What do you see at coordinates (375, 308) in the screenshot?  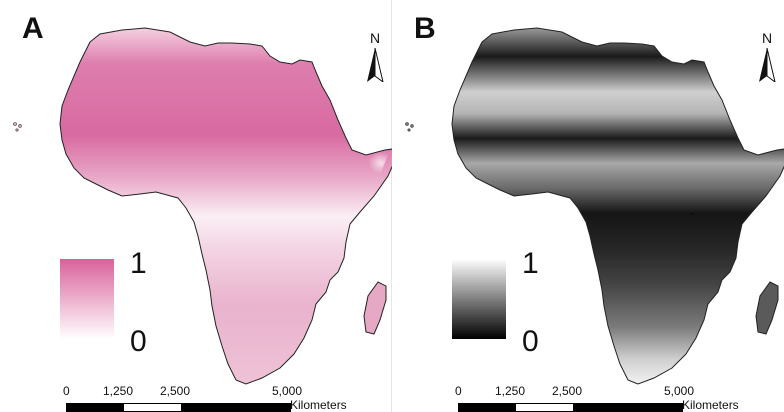 I see `madagascar-a` at bounding box center [375, 308].